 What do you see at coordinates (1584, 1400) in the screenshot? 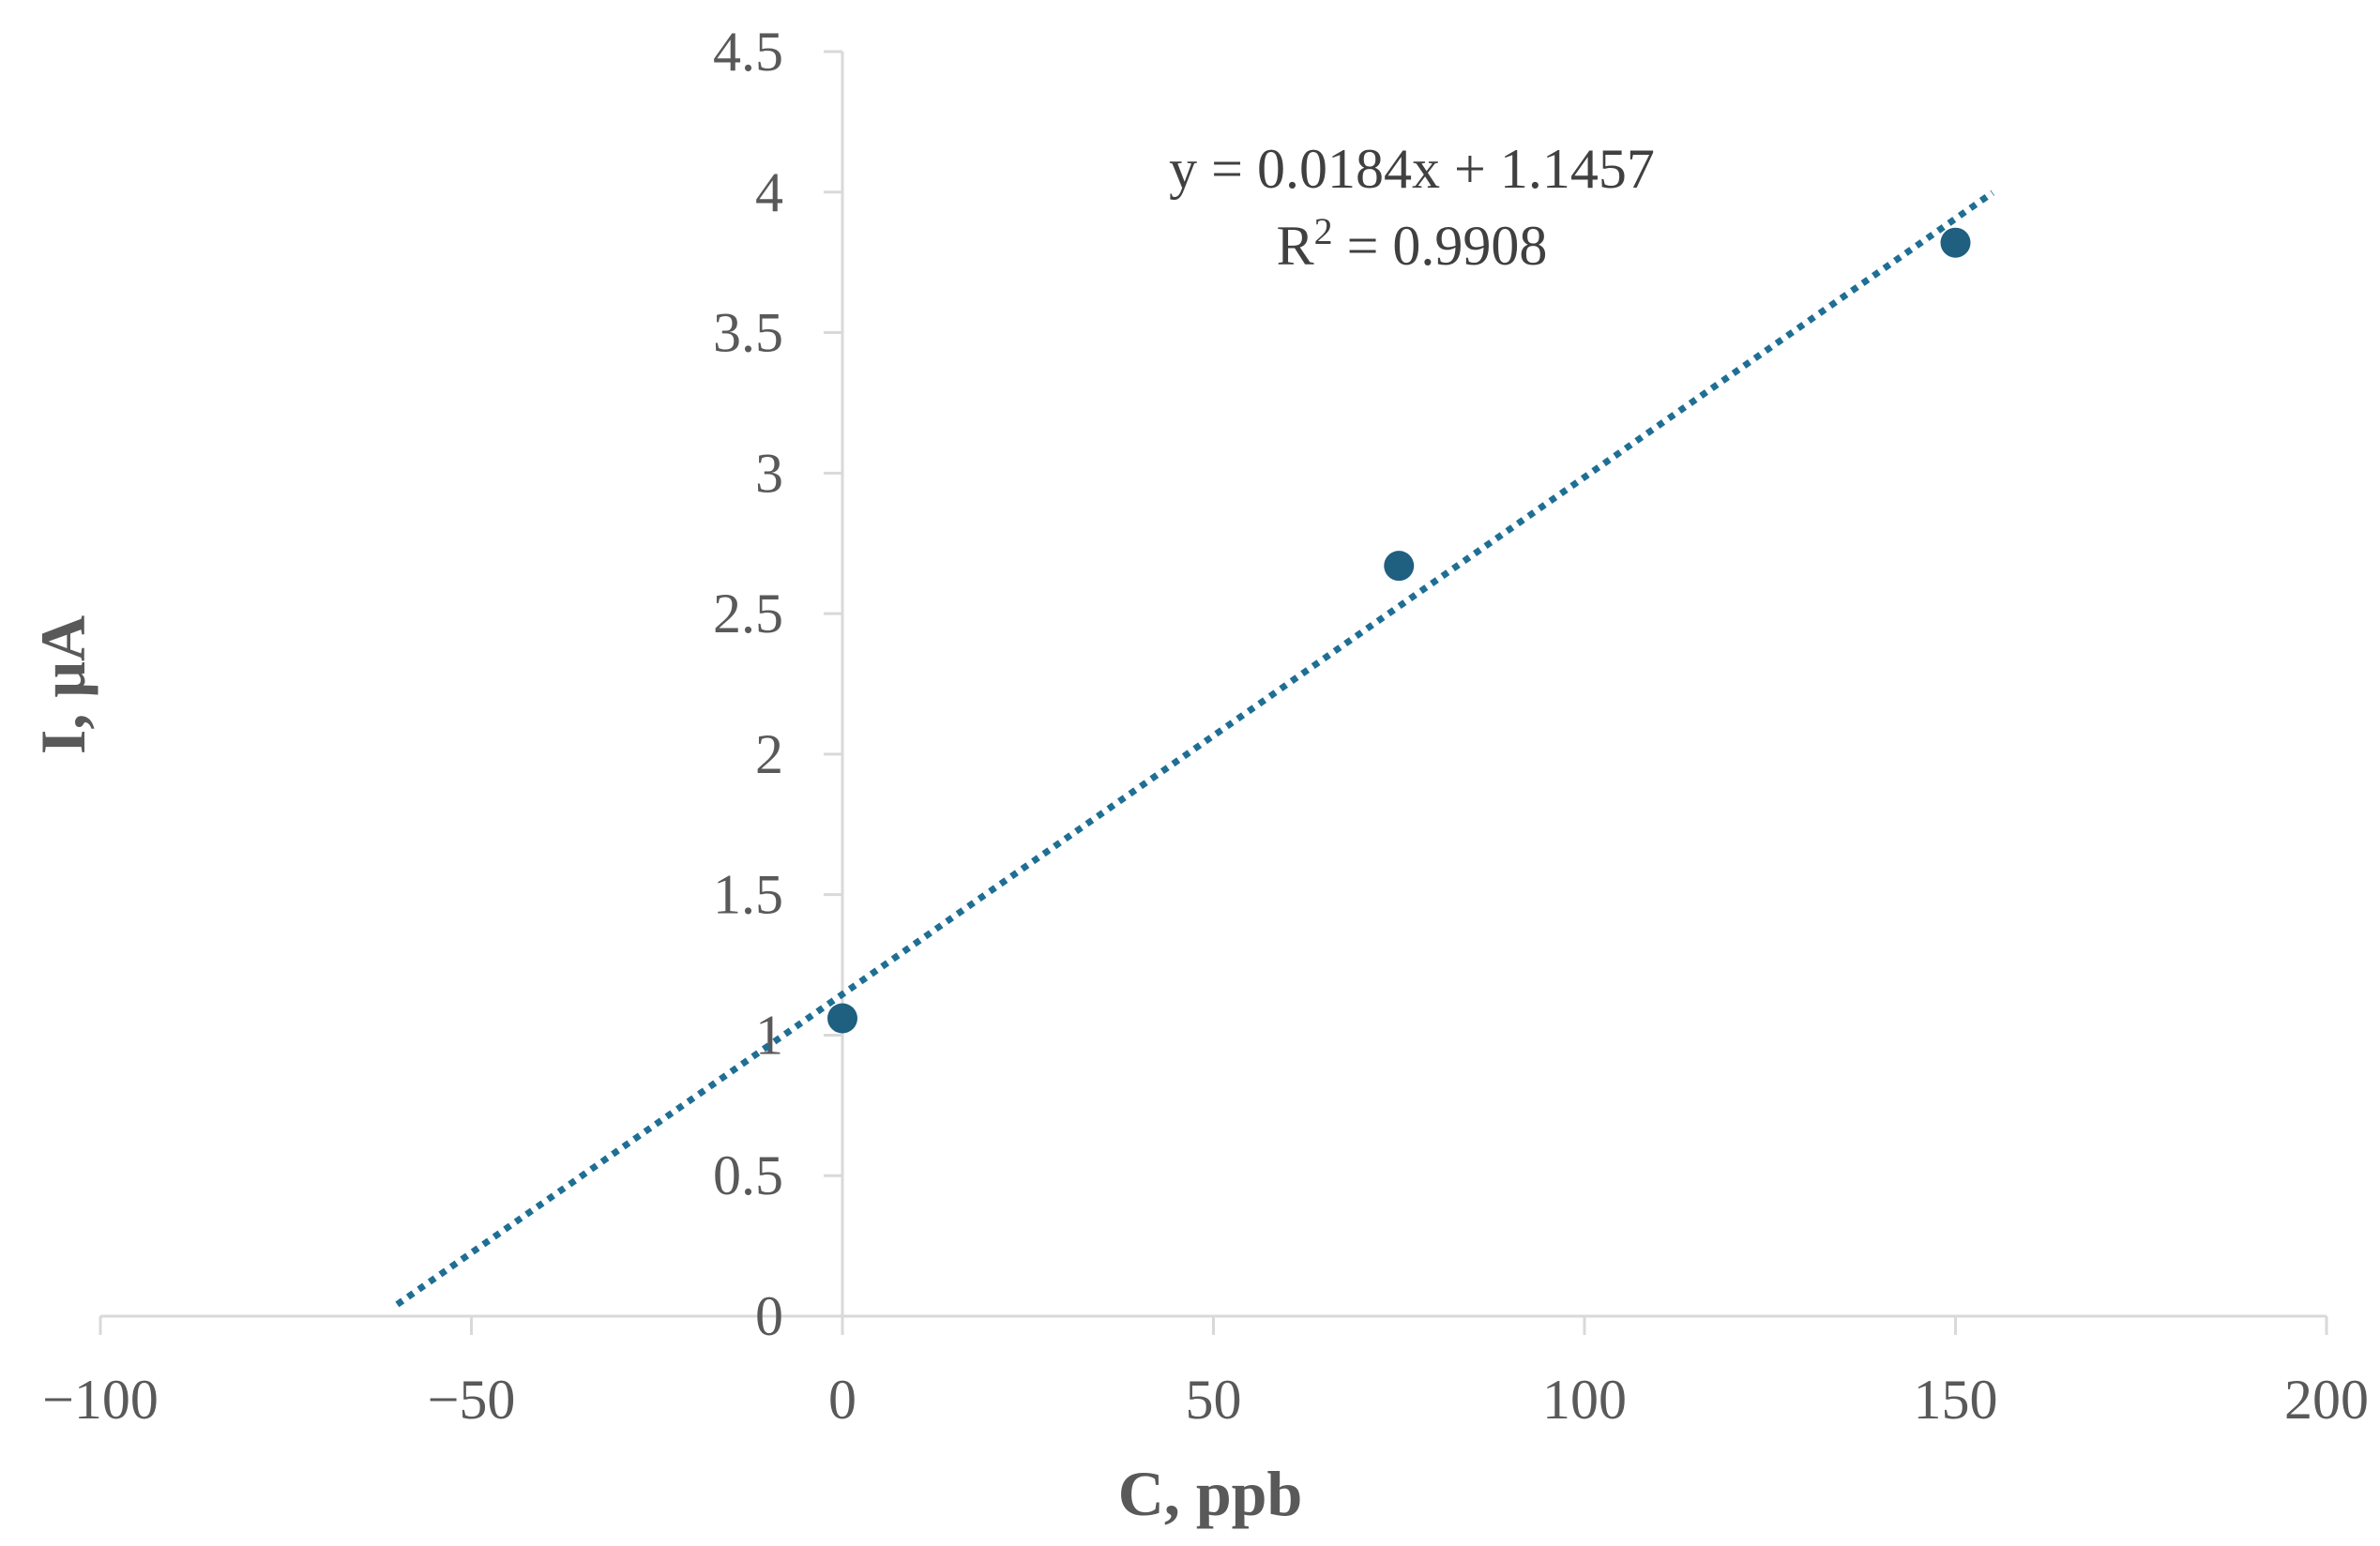
I see `x-tick-label: 100` at bounding box center [1584, 1400].